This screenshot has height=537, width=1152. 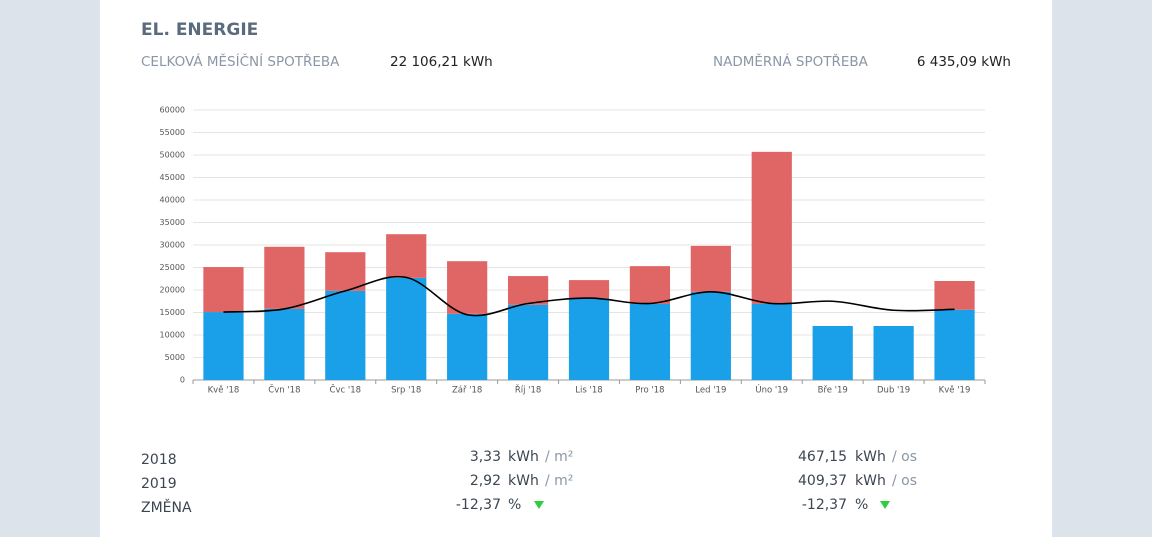 What do you see at coordinates (710, 391) in the screenshot?
I see `x-tick-label: Led '19` at bounding box center [710, 391].